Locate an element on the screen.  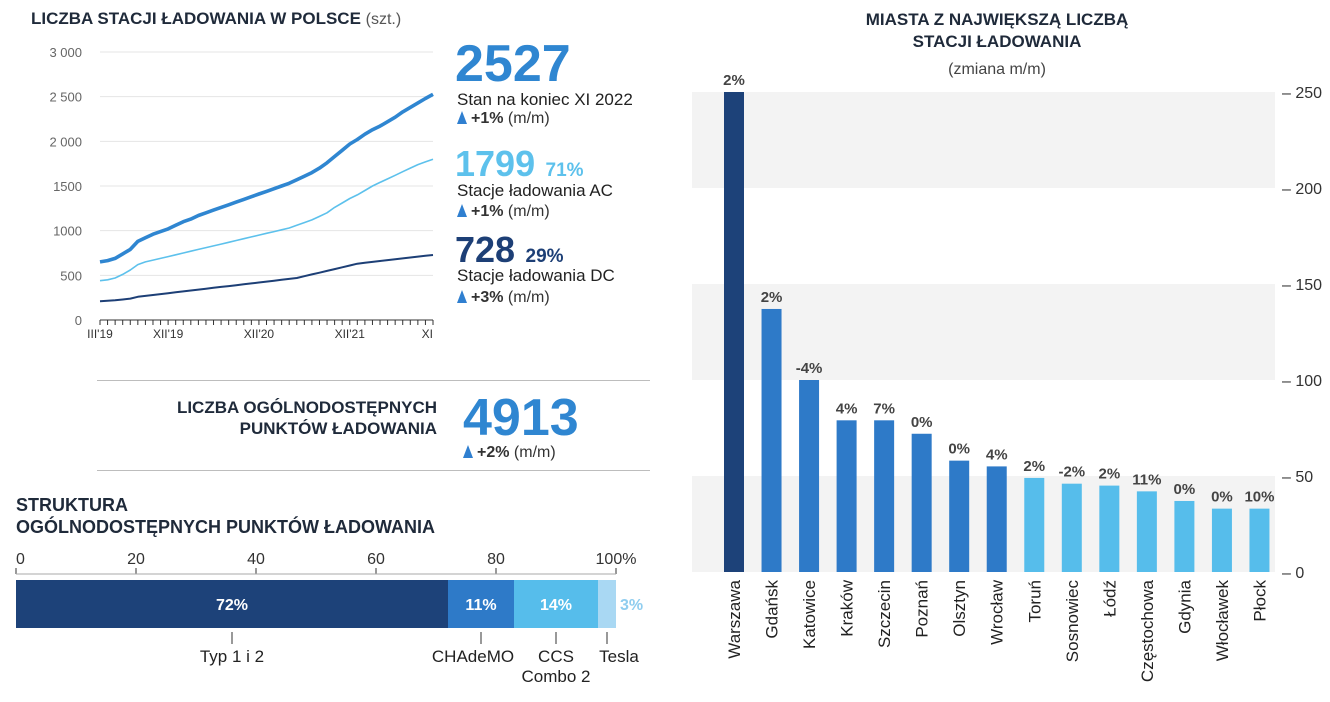
series-line-dc is located at coordinates (266, 278).